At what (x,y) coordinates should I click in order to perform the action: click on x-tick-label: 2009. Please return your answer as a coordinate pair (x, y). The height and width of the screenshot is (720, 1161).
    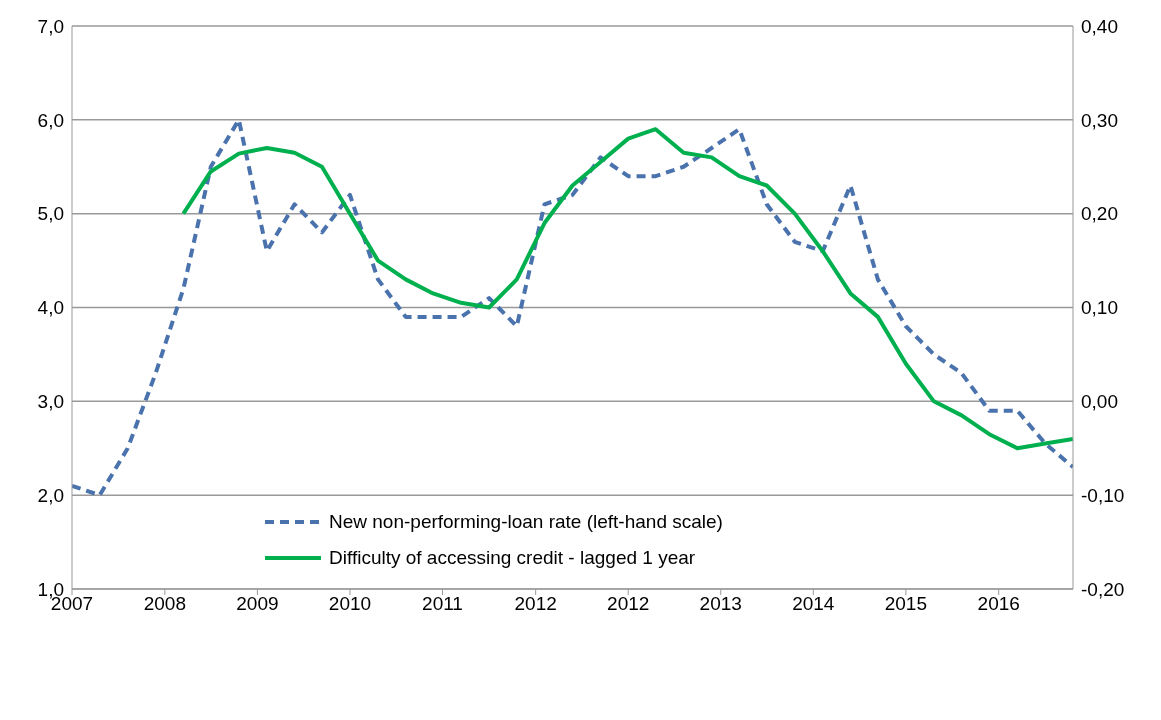
    Looking at the image, I should click on (257, 604).